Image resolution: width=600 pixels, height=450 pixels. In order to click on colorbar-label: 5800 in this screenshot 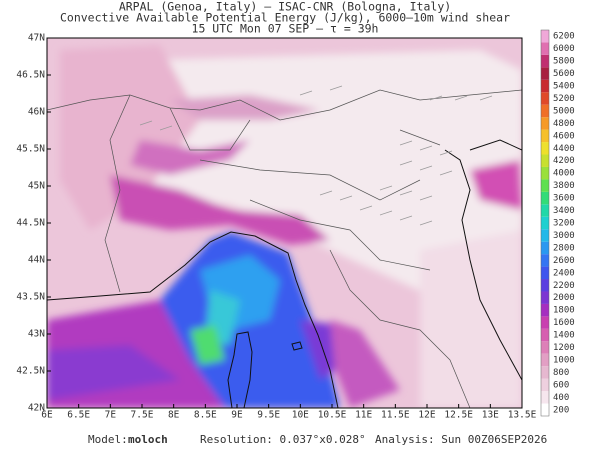, I will do `click(564, 62)`.